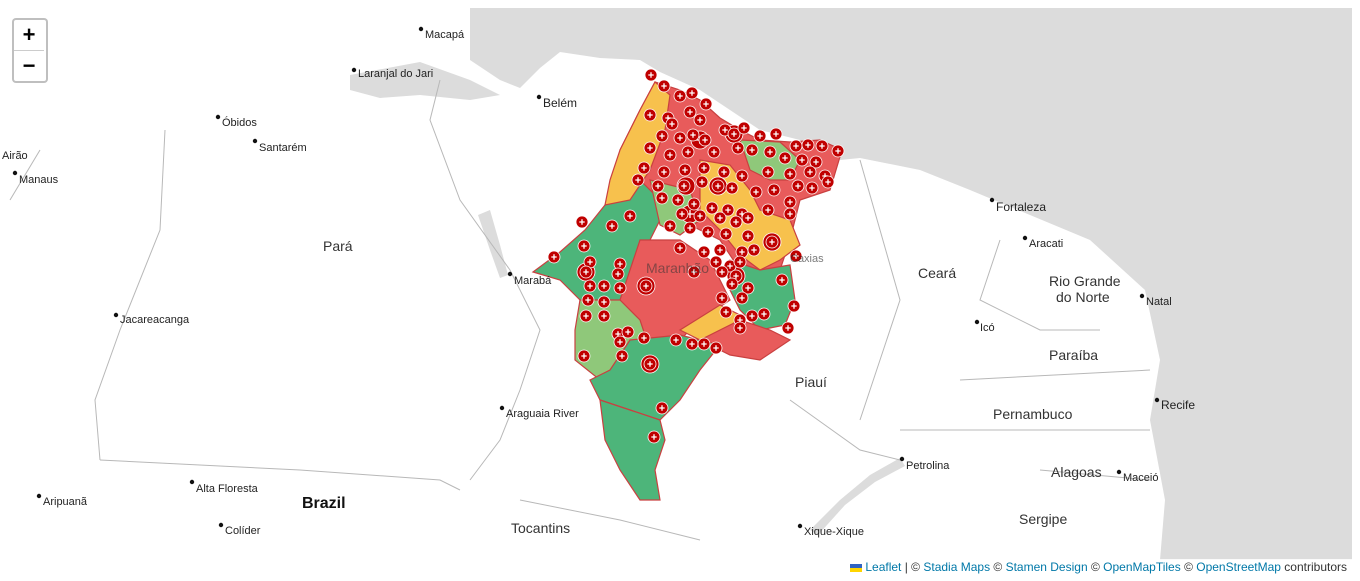  I want to click on zoom-out-button: −, so click(29, 65).